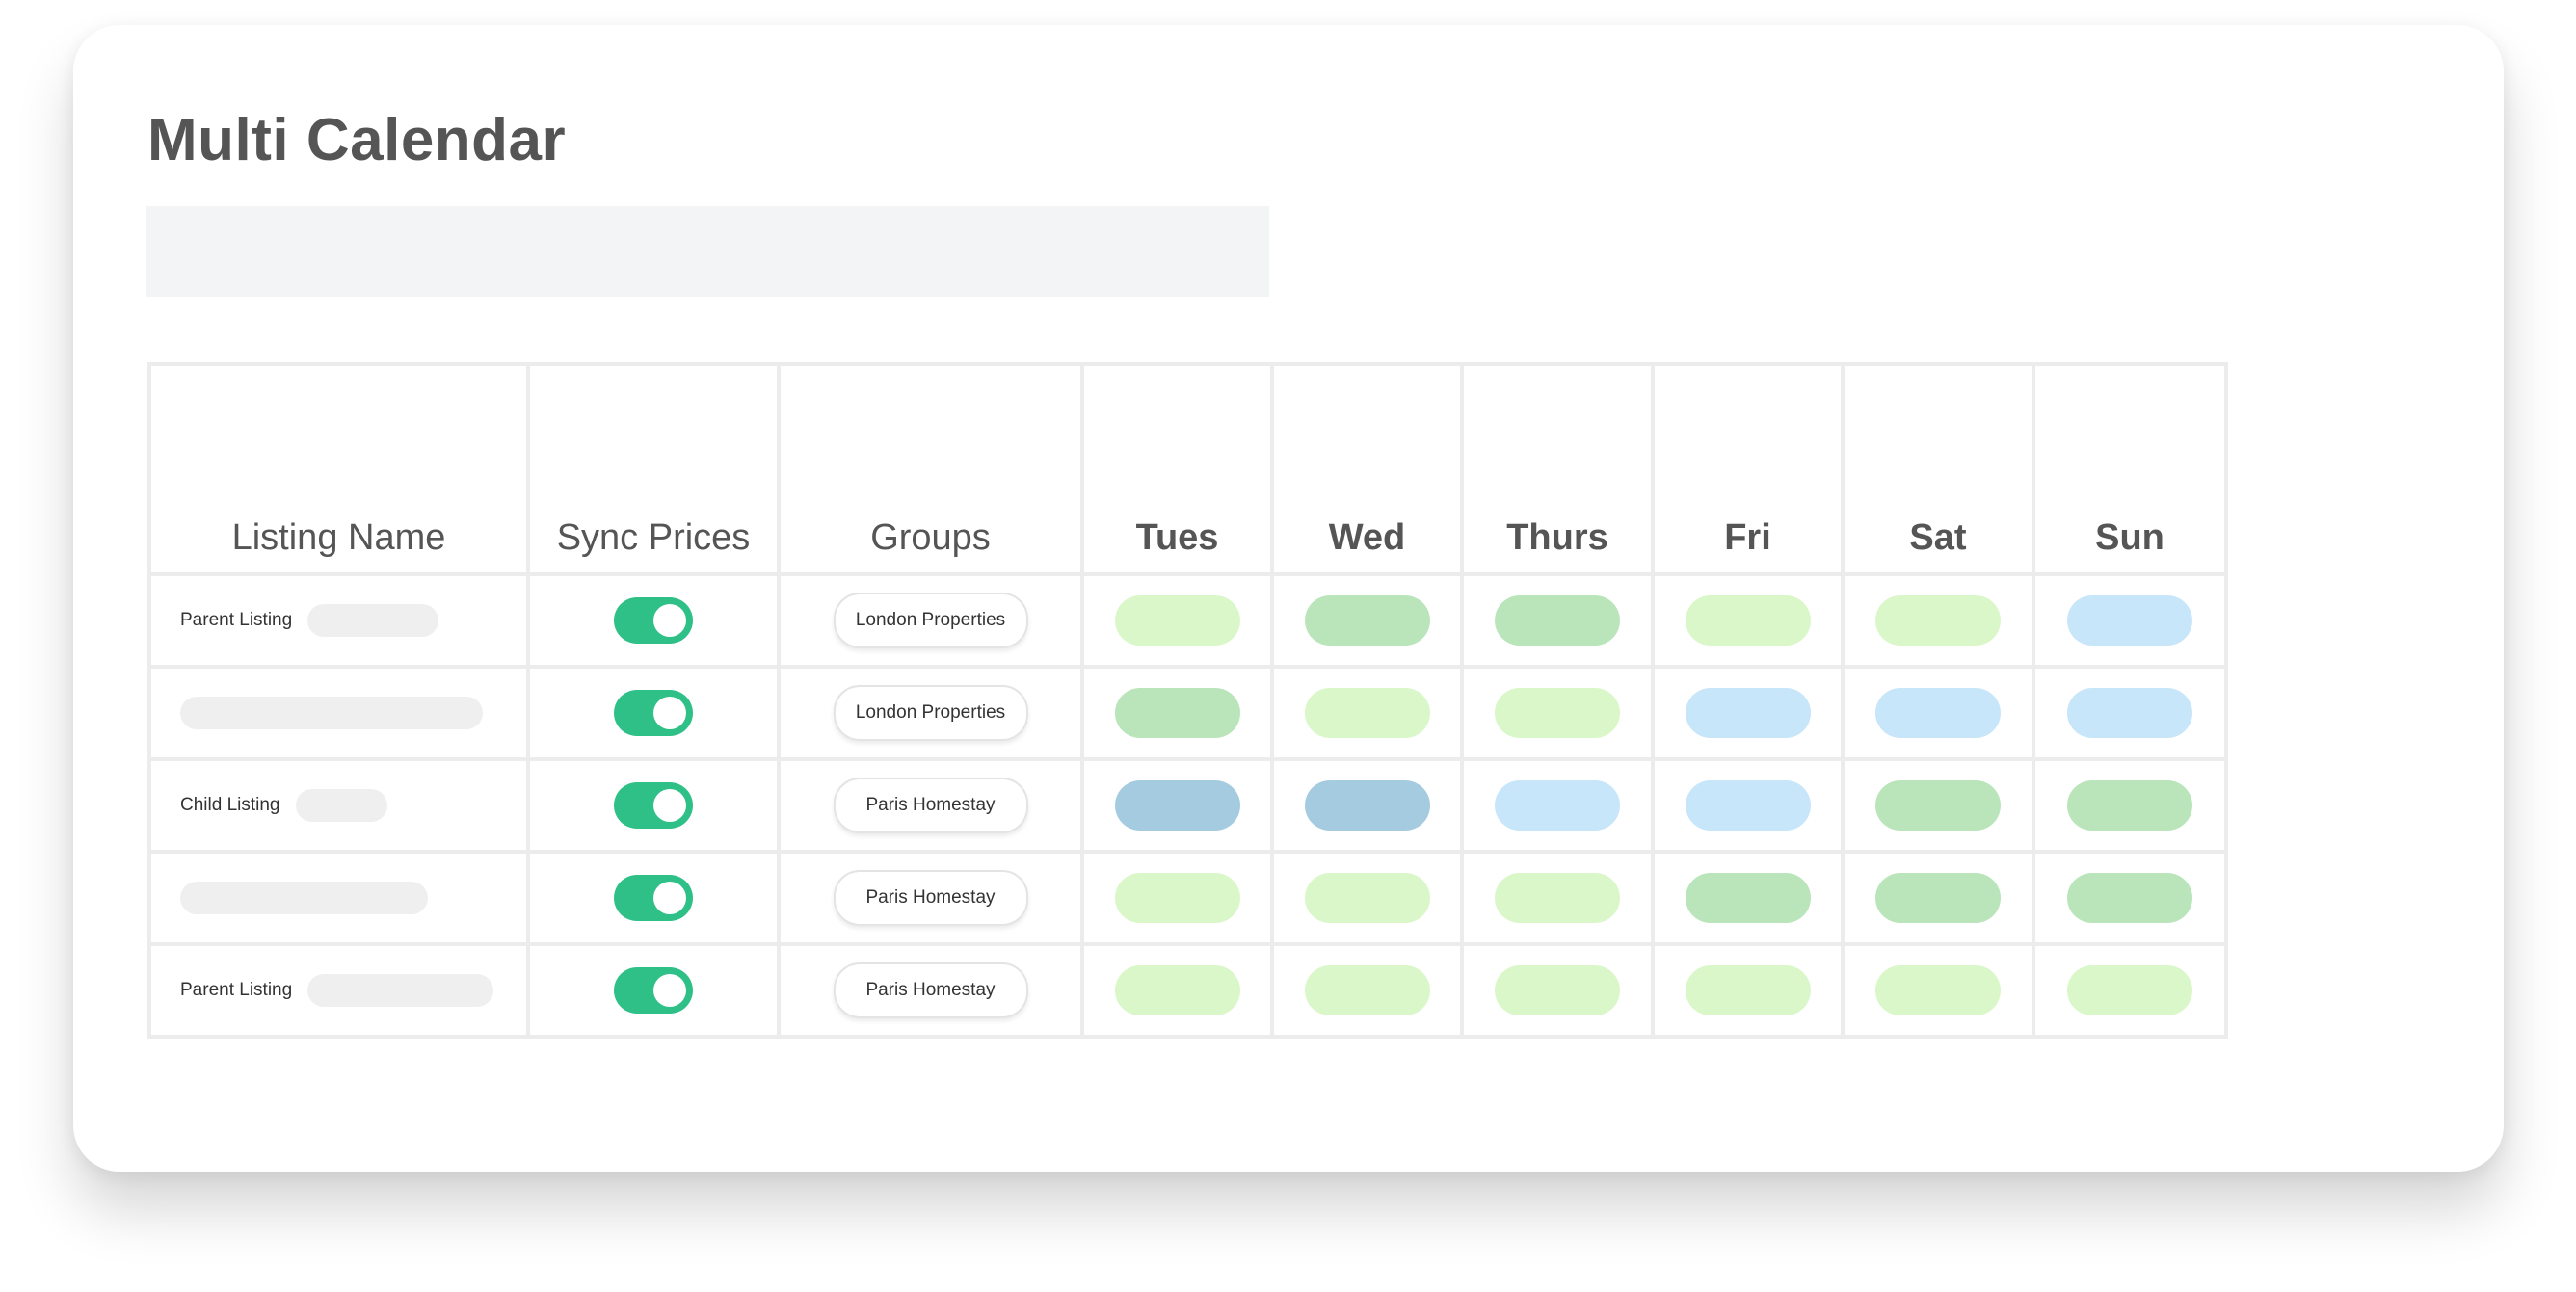  Describe the element at coordinates (338, 469) in the screenshot. I see `header-listing-name: Listing Name` at that location.